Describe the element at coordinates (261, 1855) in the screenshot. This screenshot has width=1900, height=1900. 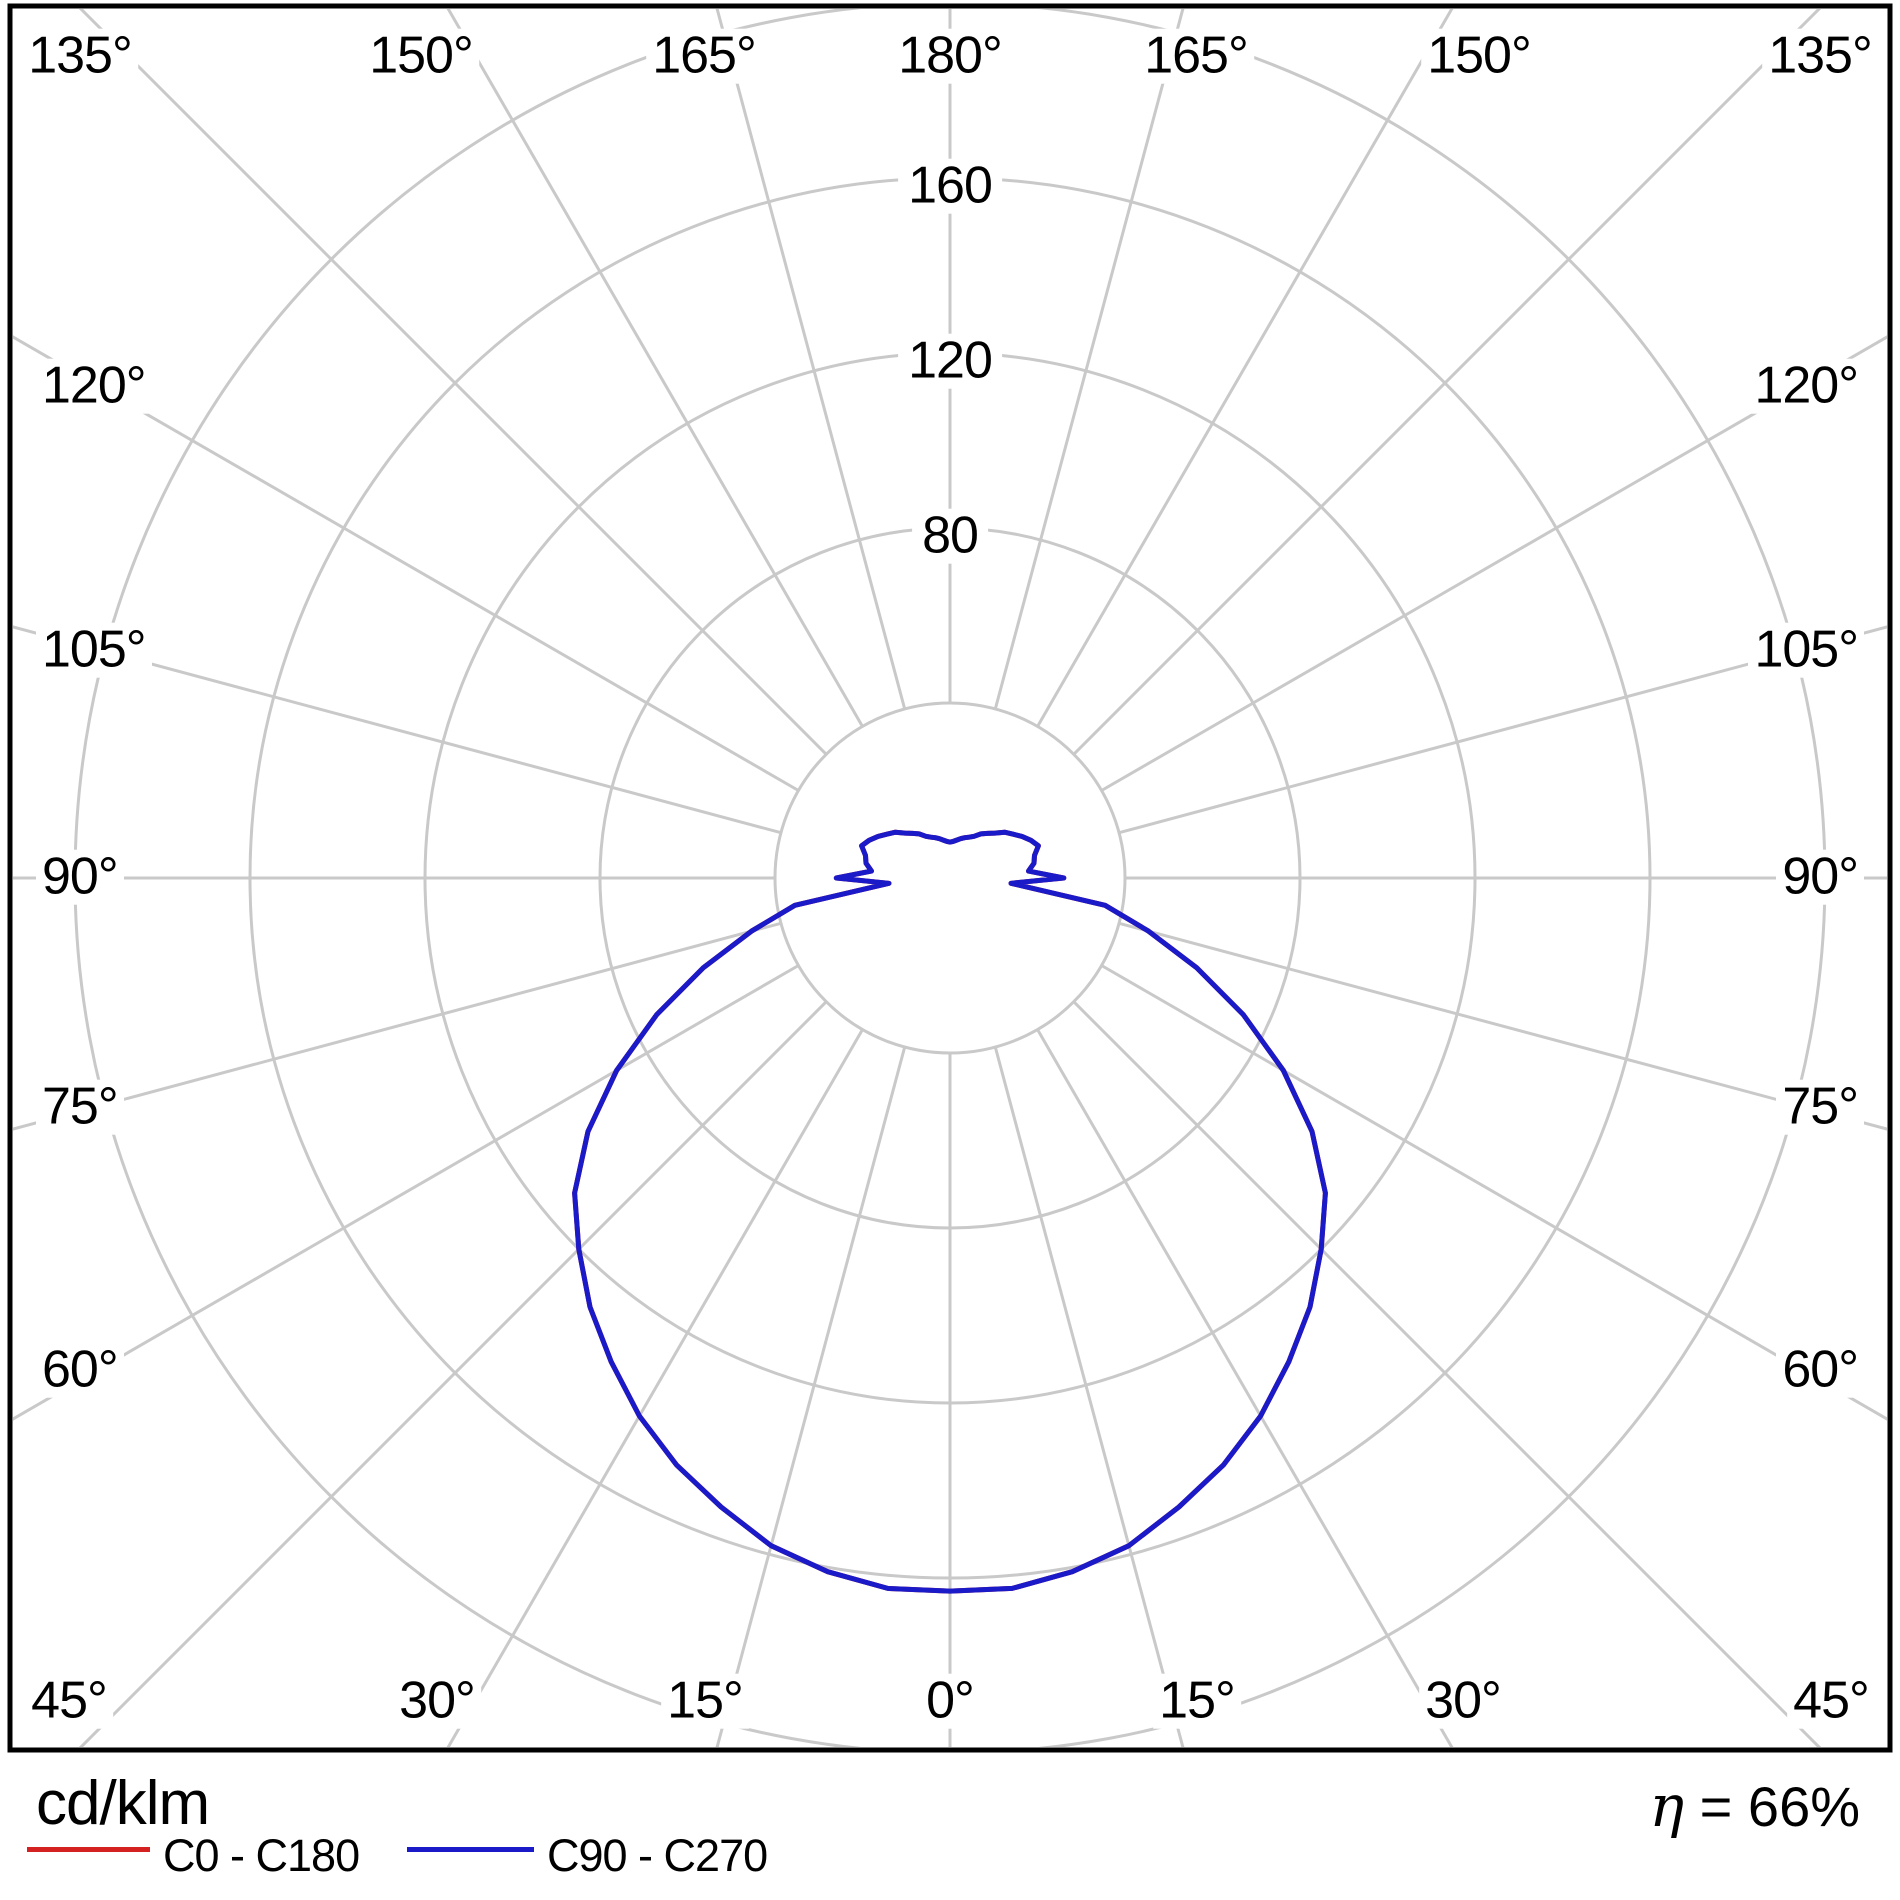
I see `legend-label-c0-c180: C0 - C180` at that location.